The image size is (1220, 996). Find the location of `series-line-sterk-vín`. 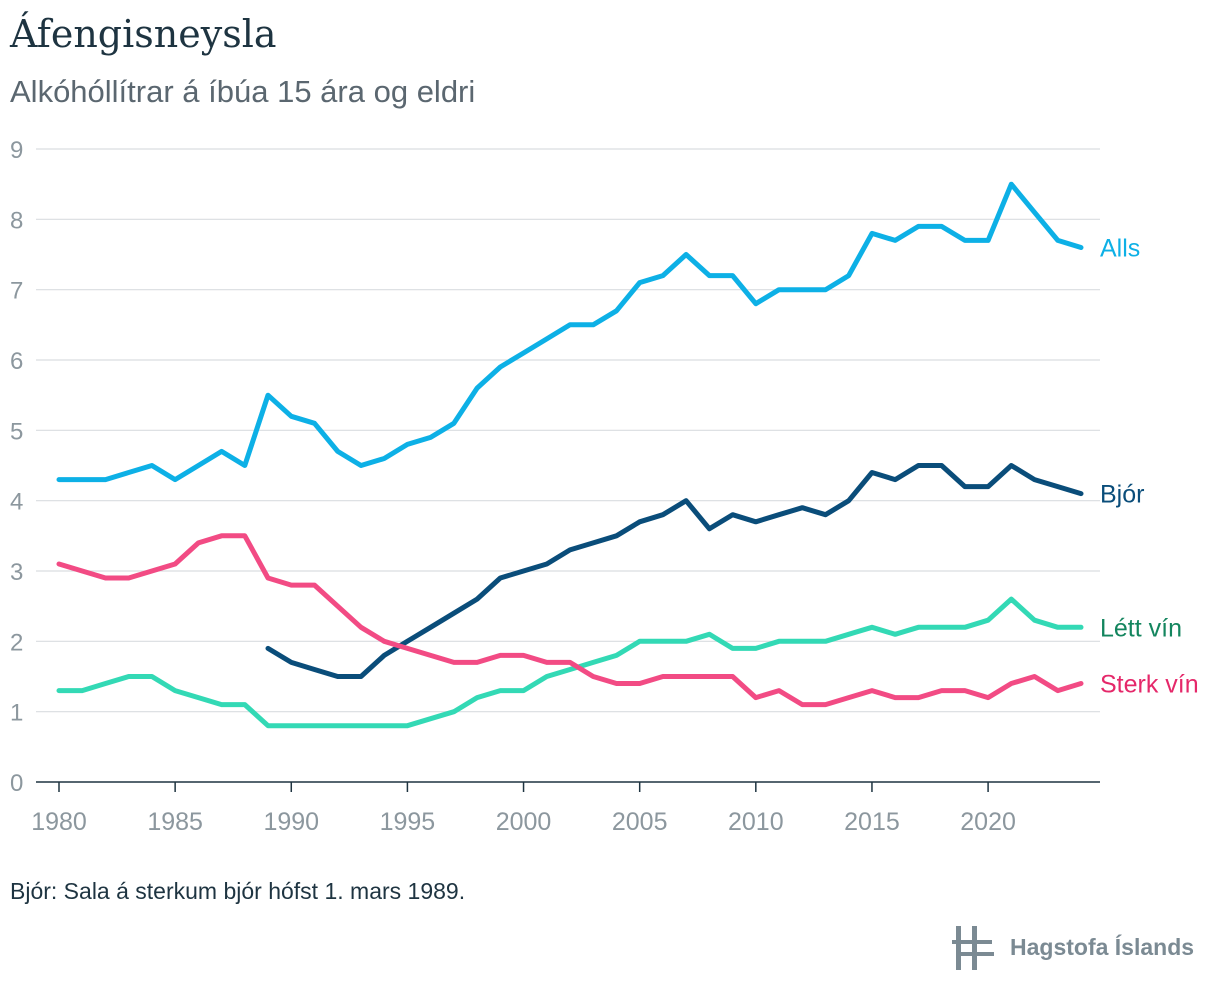

series-line-sterk-vín is located at coordinates (570, 620).